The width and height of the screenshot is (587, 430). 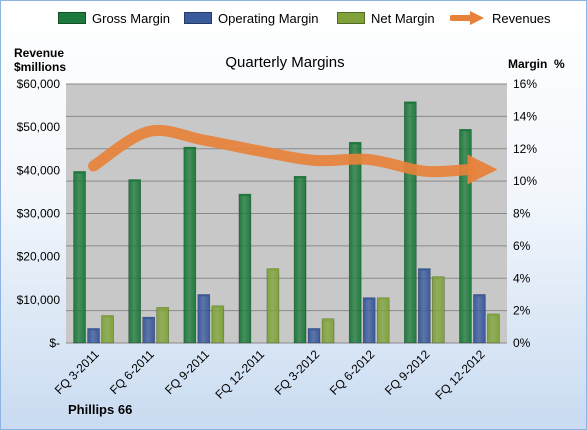 I want to click on legend-label-net-margin: Net Margin, so click(x=403, y=18).